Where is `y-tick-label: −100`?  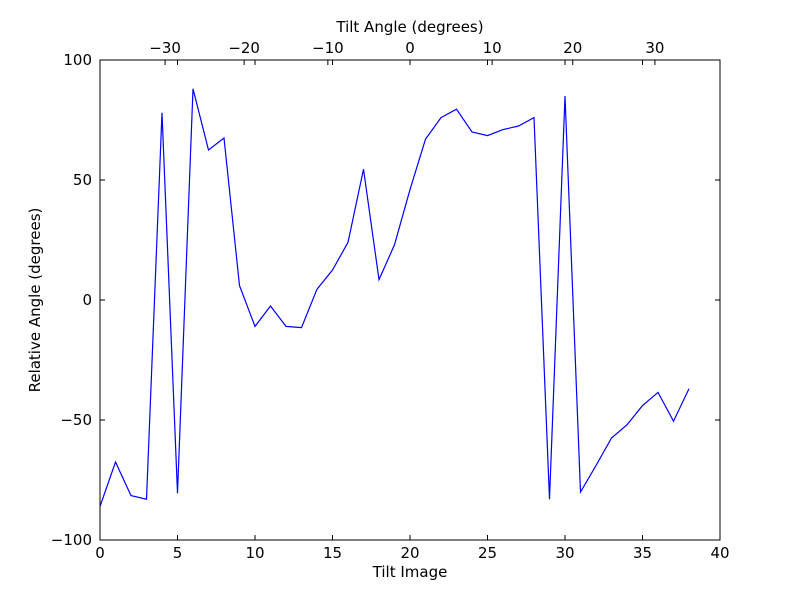
y-tick-label: −100 is located at coordinates (71, 540).